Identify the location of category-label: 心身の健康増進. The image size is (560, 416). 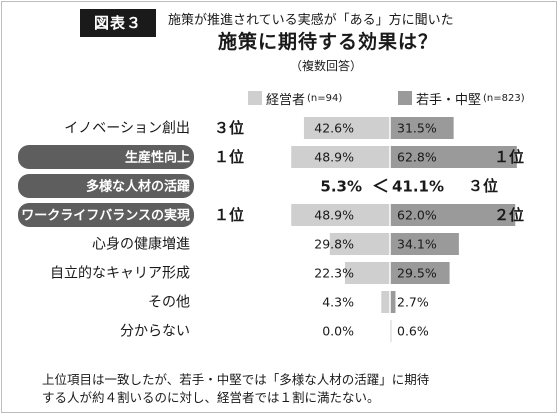
(141, 244).